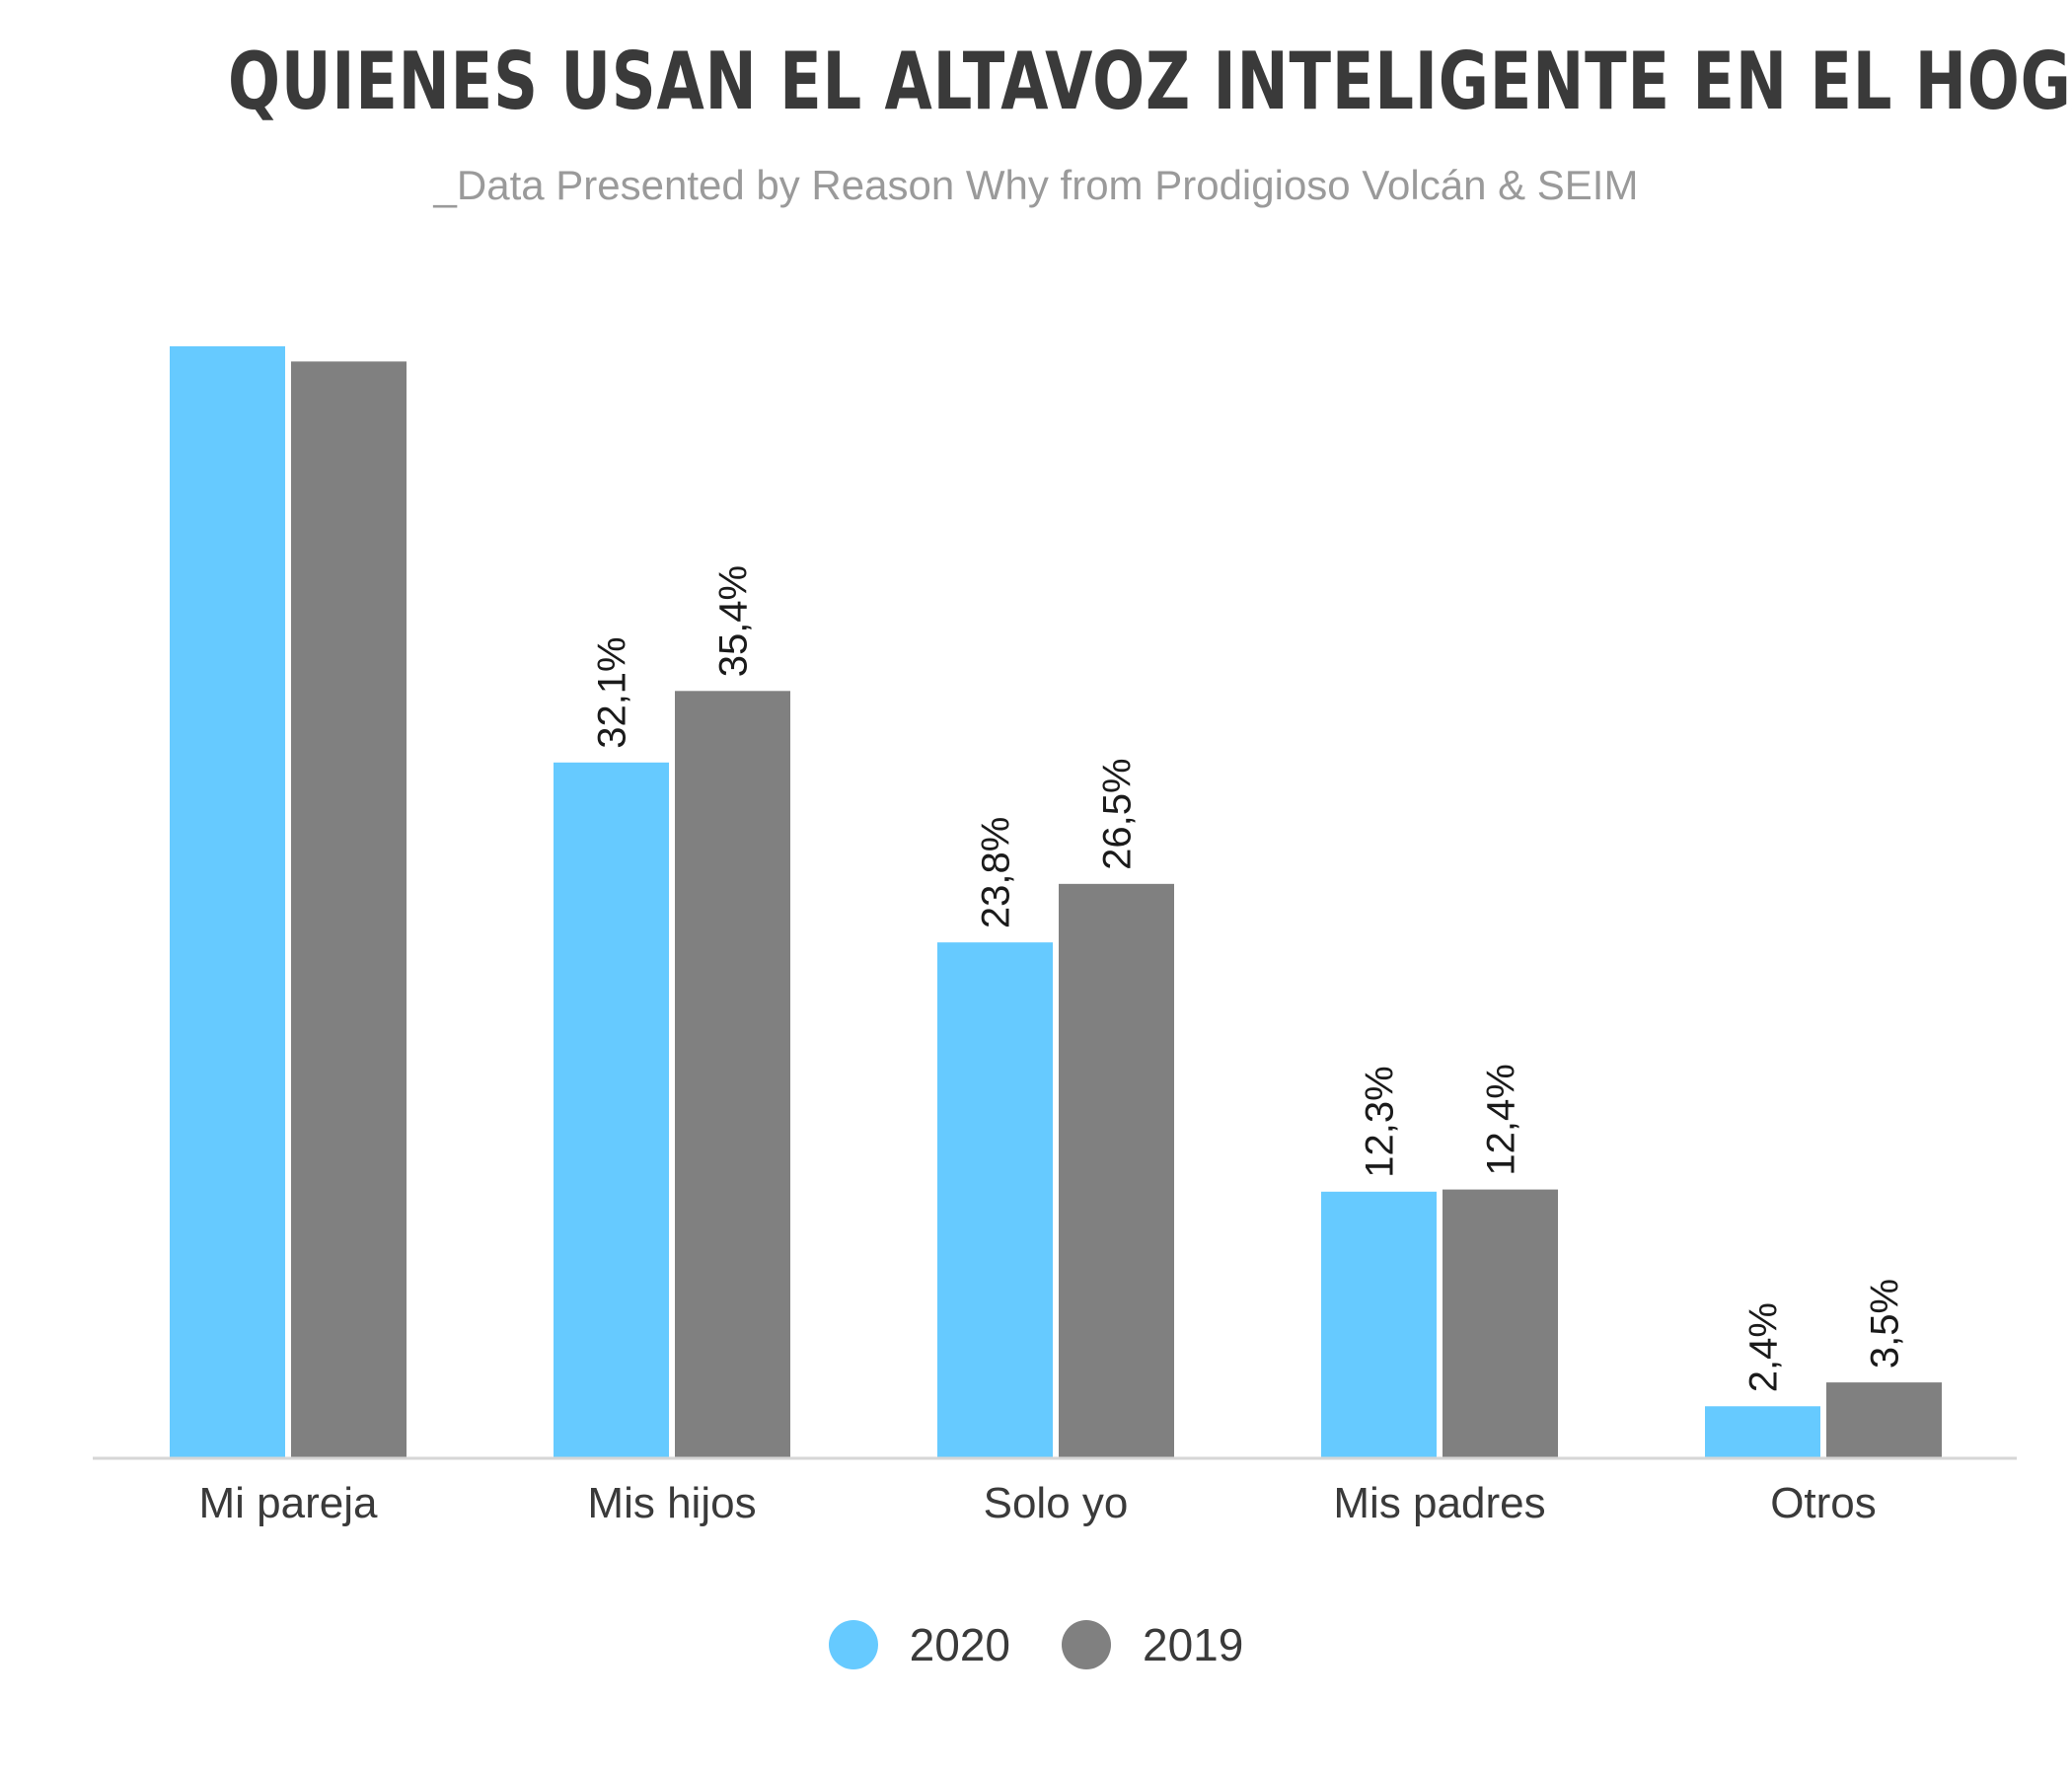  I want to click on legend-item-2020: 2020, so click(919, 1645).